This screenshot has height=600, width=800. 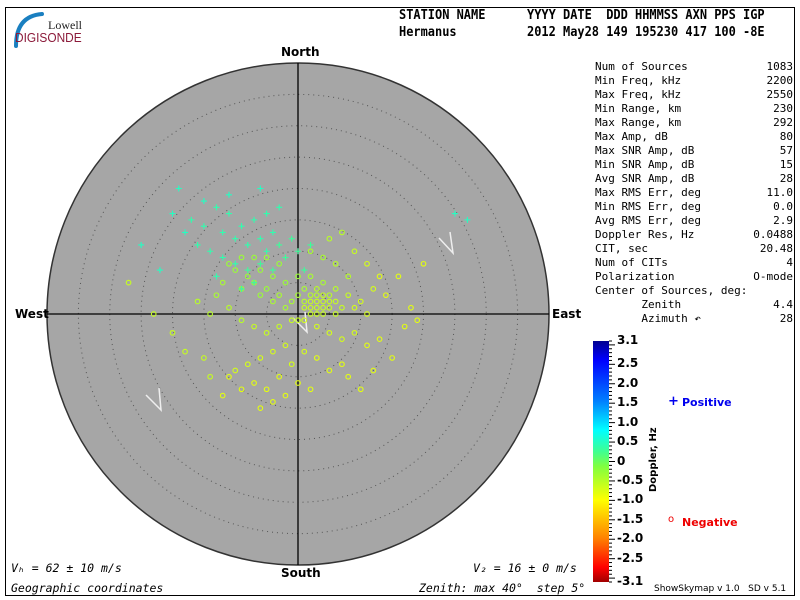 What do you see at coordinates (780, 94) in the screenshot?
I see `stat-value: 2550` at bounding box center [780, 94].